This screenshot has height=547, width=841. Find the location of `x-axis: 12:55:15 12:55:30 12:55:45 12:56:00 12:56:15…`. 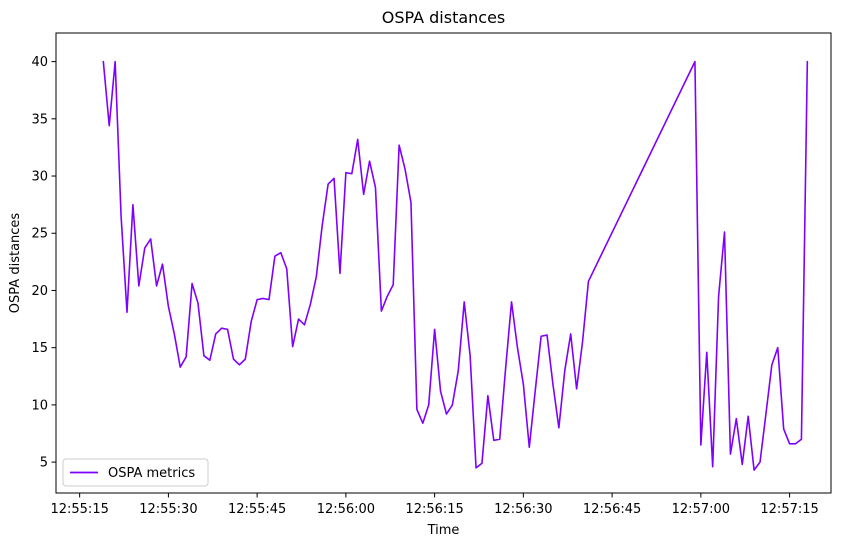

x-axis: 12:55:15 12:55:30 12:55:45 12:56:00 12:56:15… is located at coordinates (434, 505).